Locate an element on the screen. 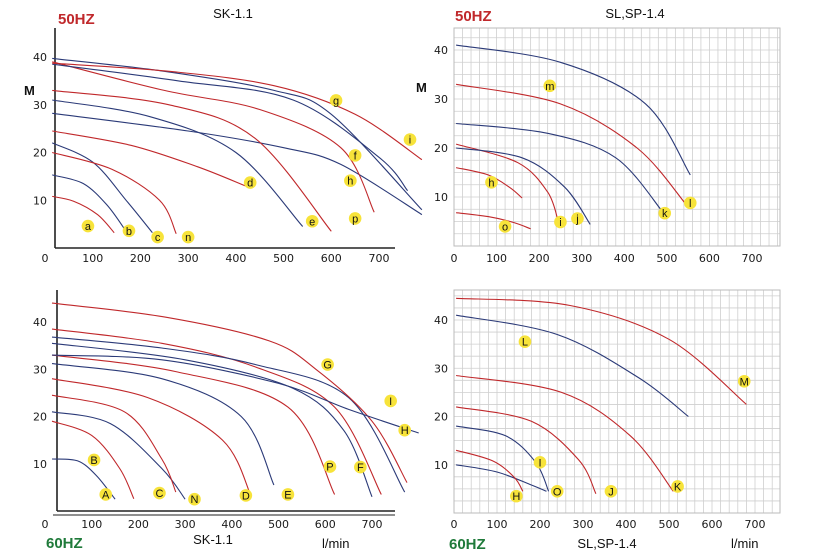 Image resolution: width=814 pixels, height=559 pixels. curve-marker-o: o is located at coordinates (505, 226).